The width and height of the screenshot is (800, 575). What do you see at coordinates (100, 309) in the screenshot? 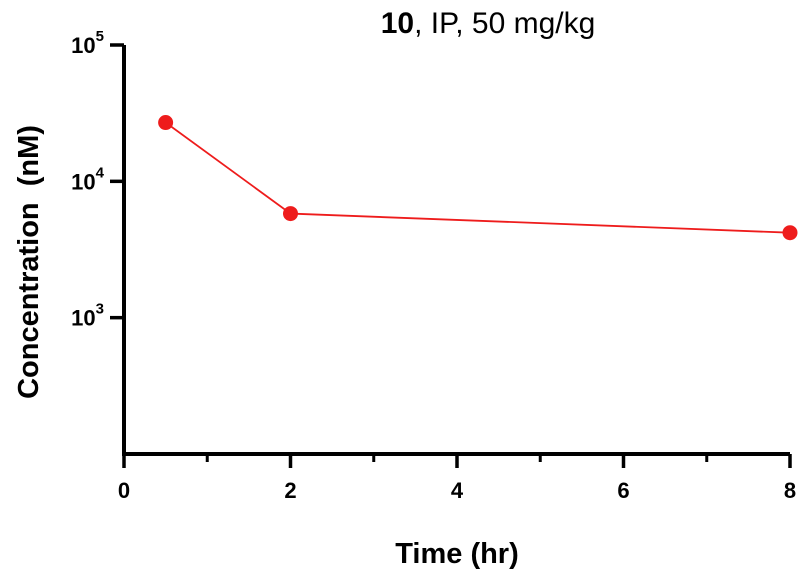
I see `y-tick-exponent: 3` at bounding box center [100, 309].